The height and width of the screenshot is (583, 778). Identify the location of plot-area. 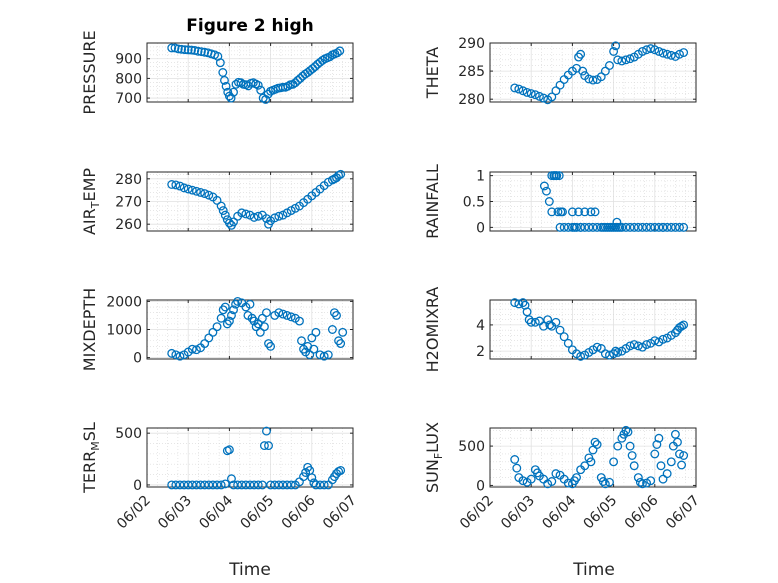
(250, 72).